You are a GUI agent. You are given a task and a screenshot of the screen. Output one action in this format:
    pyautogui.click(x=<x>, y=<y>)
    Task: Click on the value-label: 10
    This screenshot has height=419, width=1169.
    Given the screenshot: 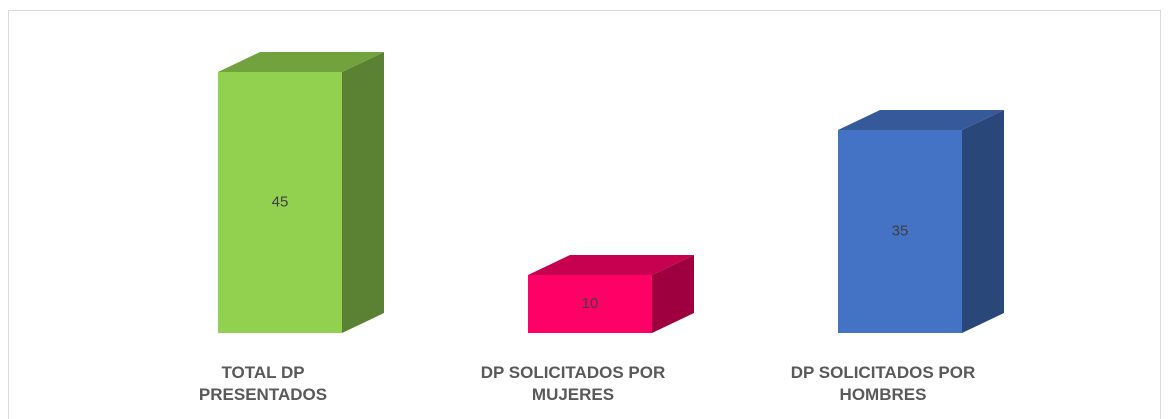 What is the action you would take?
    pyautogui.click(x=590, y=303)
    